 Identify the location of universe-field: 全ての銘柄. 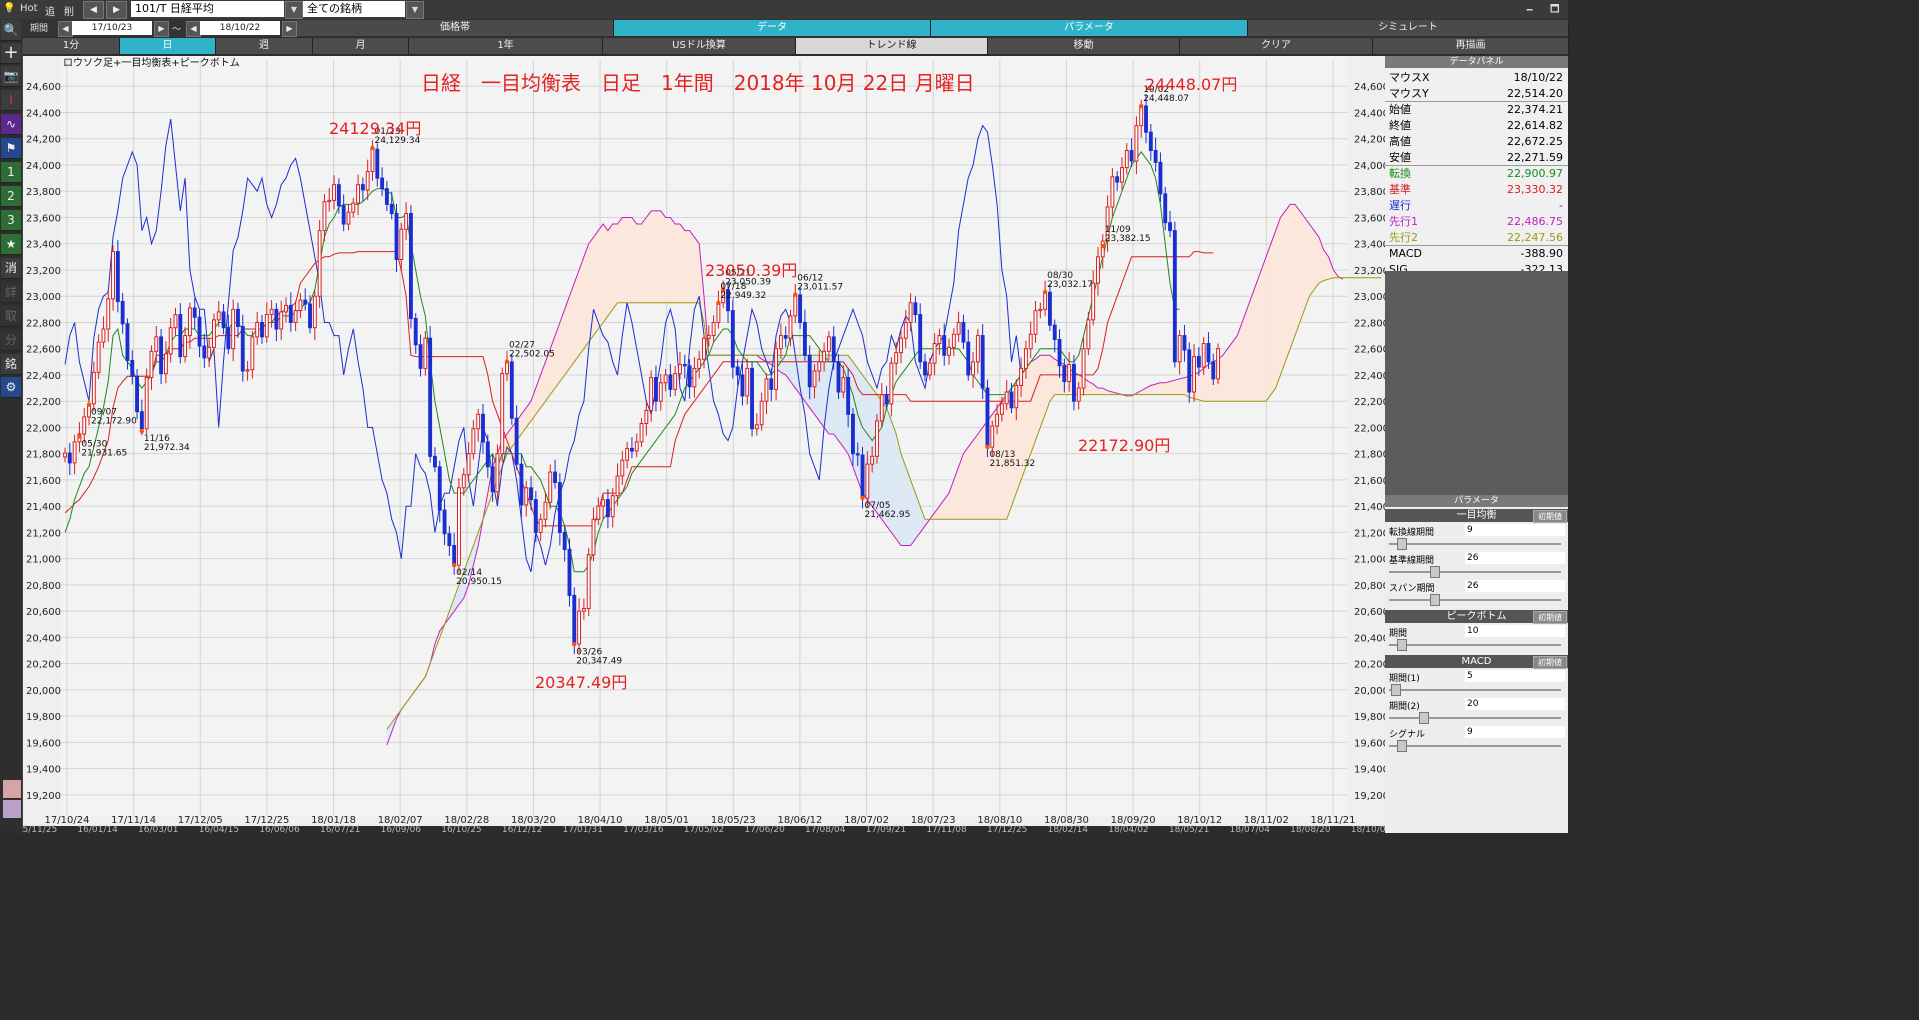
(354, 9).